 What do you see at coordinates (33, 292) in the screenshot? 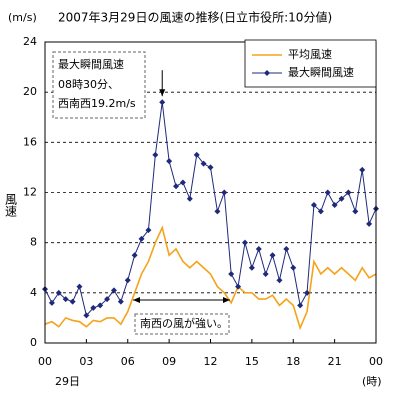
I see `y-tick-label: 4` at bounding box center [33, 292].